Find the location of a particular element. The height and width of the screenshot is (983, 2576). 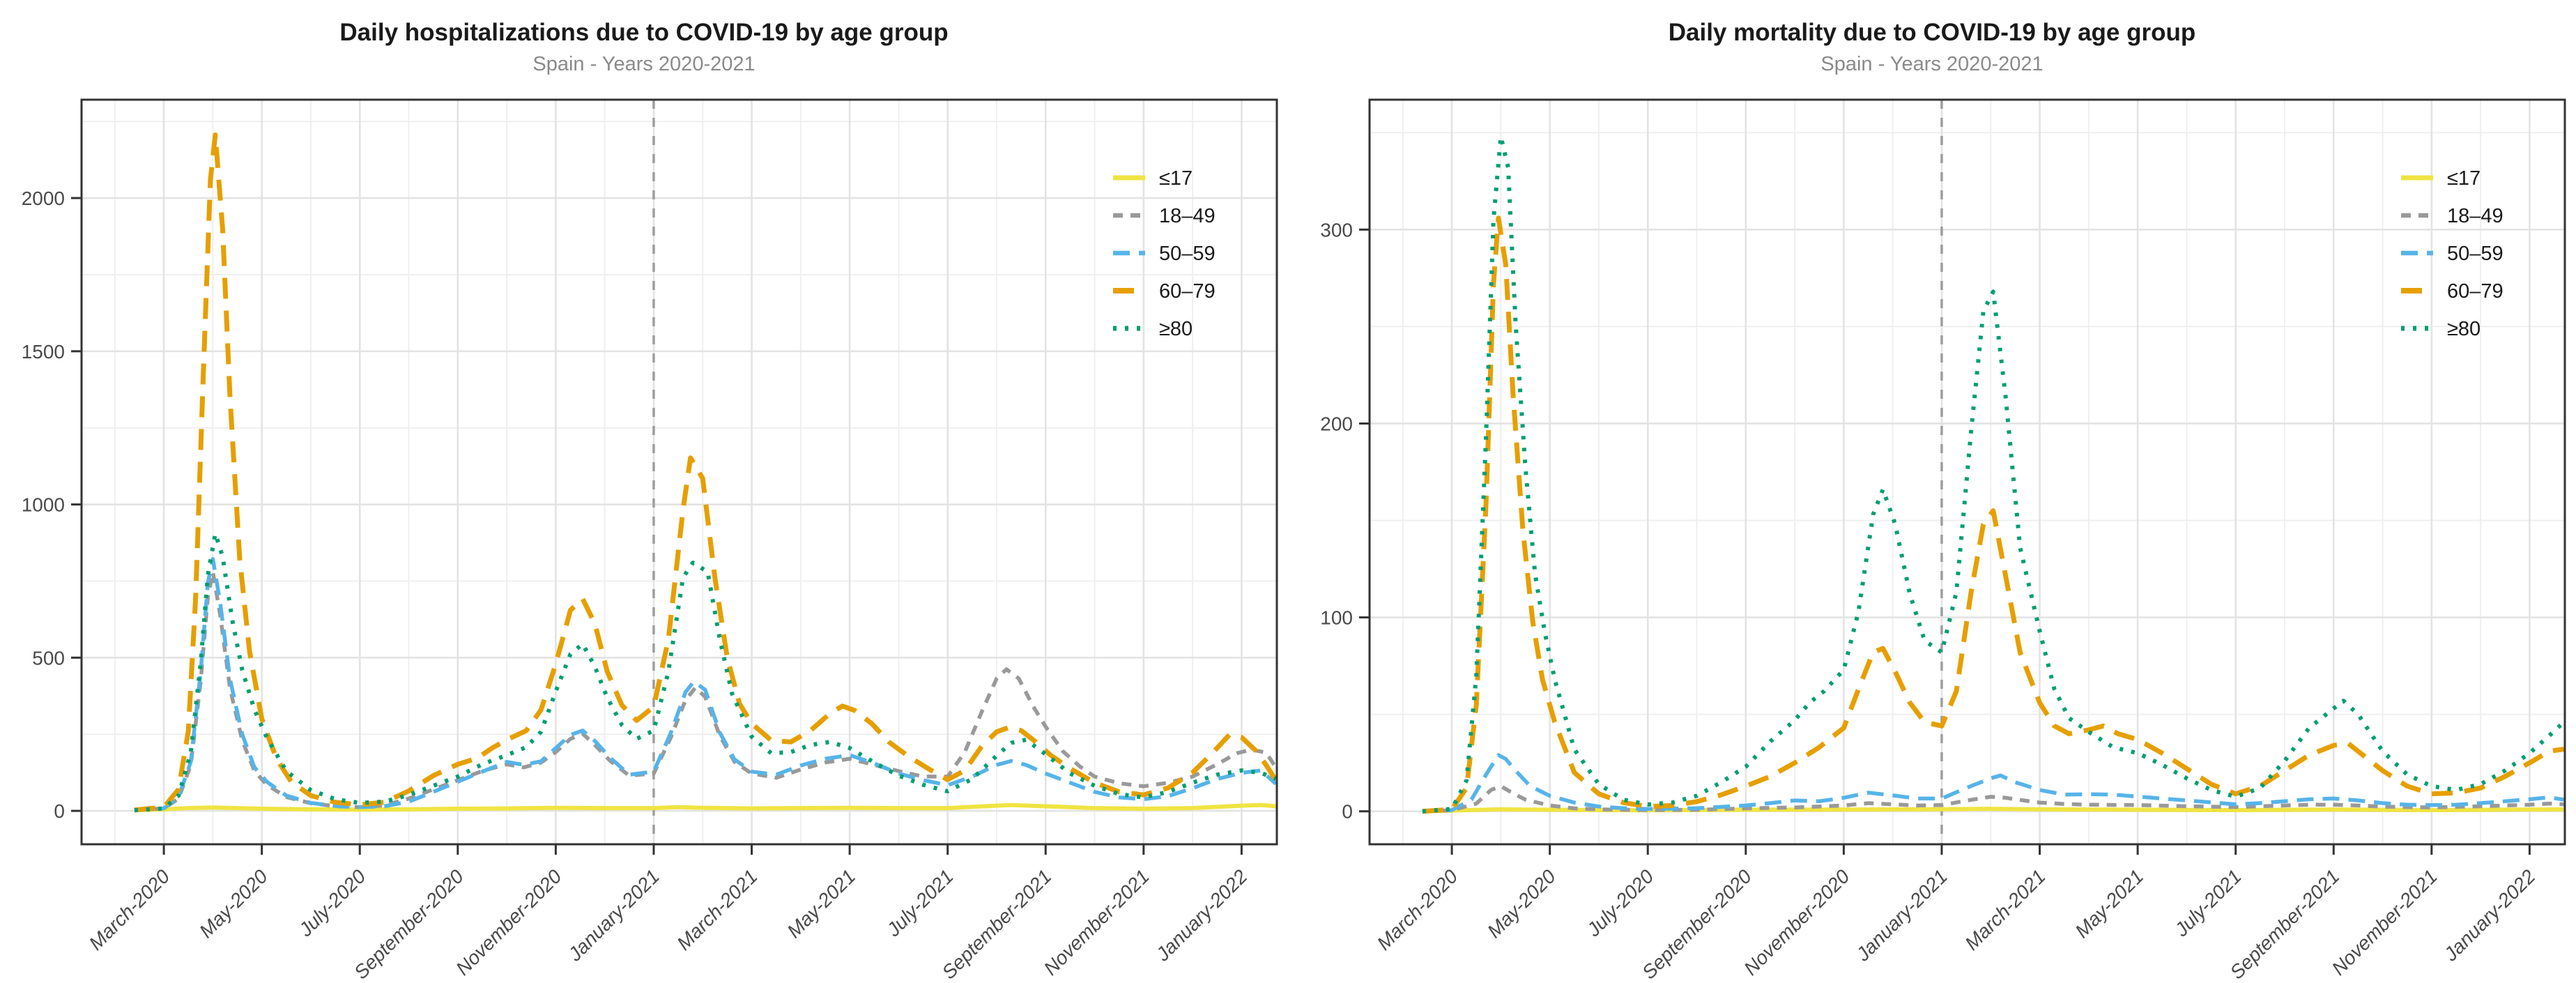

y-tick-label: 500 is located at coordinates (48, 658).